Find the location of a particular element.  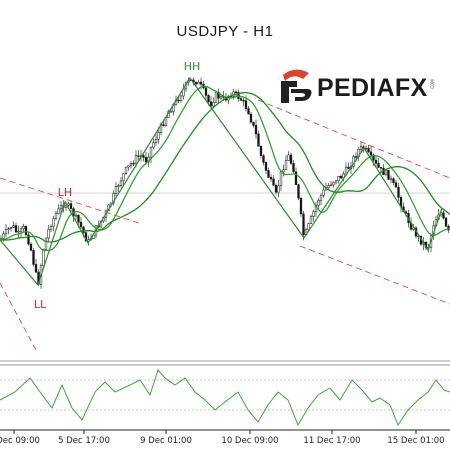

x-tick-label: 11 Dec 17:00 is located at coordinates (331, 441).